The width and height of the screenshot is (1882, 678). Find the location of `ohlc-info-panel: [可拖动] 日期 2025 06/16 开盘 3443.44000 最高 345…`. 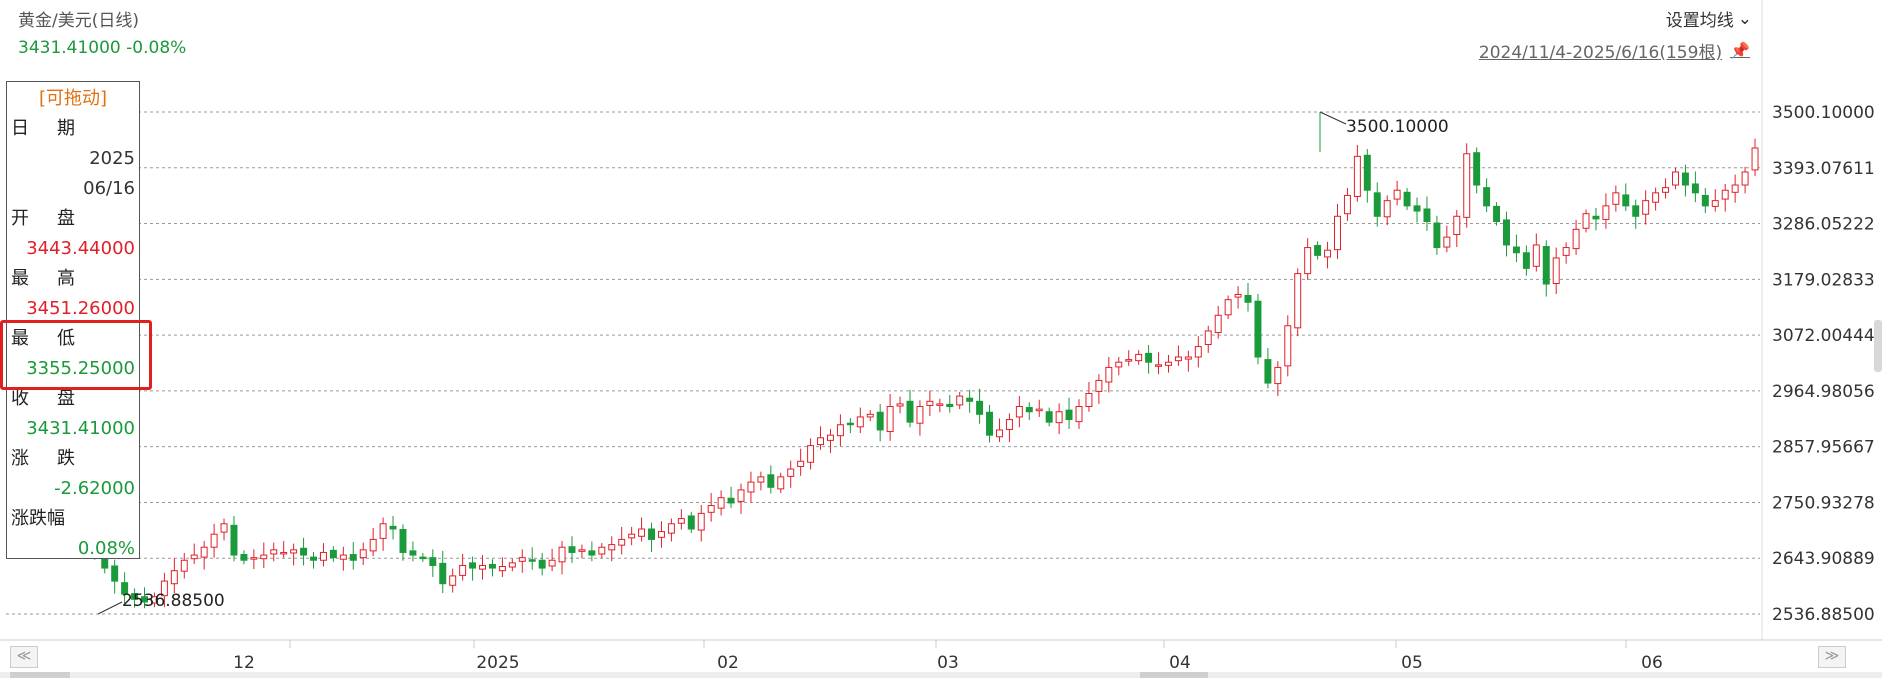

ohlc-info-panel: [可拖动] 日期 2025 06/16 开盘 3443.44000 最高 345… is located at coordinates (73, 320).